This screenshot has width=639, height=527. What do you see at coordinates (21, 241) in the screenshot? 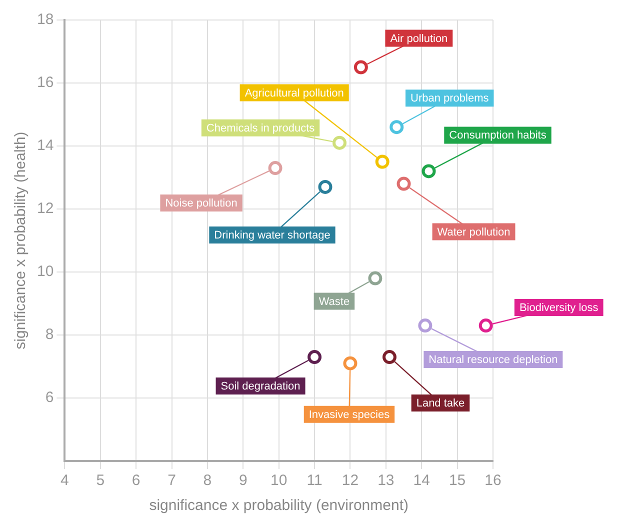
I see `y-axis-title: significance x probability (health)` at bounding box center [21, 241].